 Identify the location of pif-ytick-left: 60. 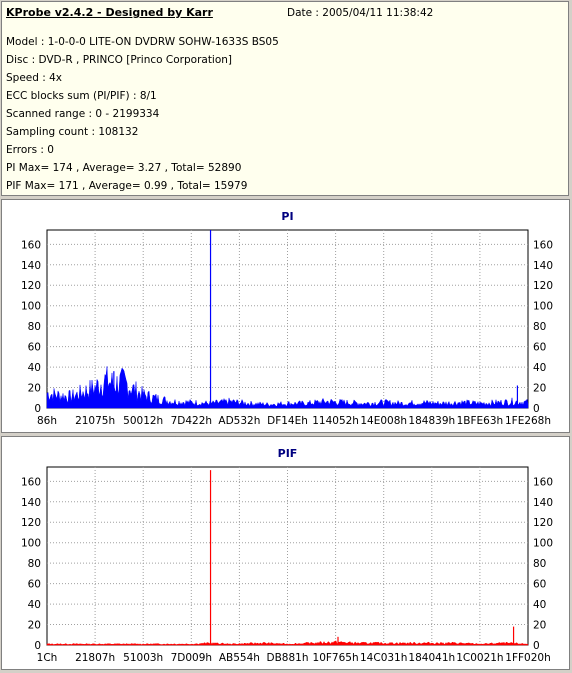
(34, 585).